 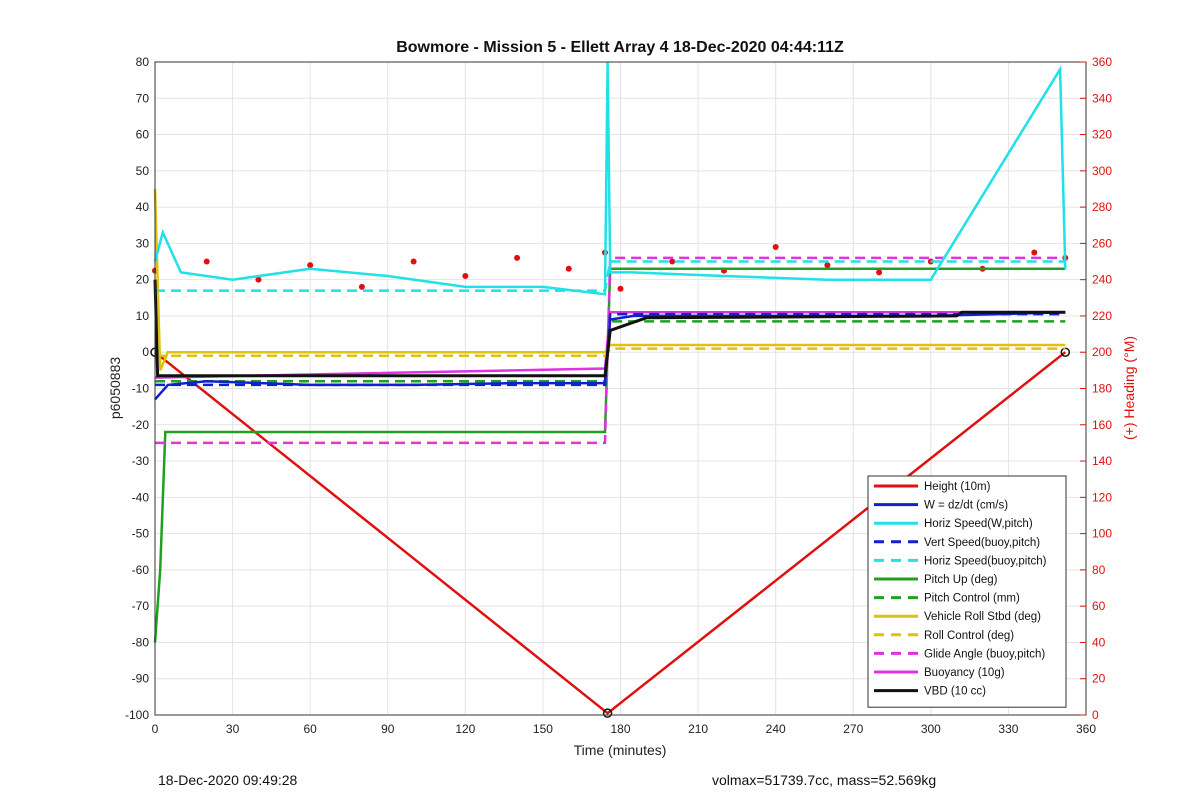 What do you see at coordinates (115, 388) in the screenshot?
I see `y-axis-label: p6050883` at bounding box center [115, 388].